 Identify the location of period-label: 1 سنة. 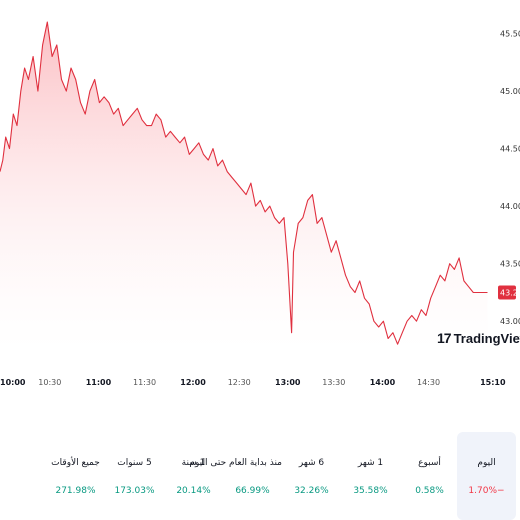
(193, 463).